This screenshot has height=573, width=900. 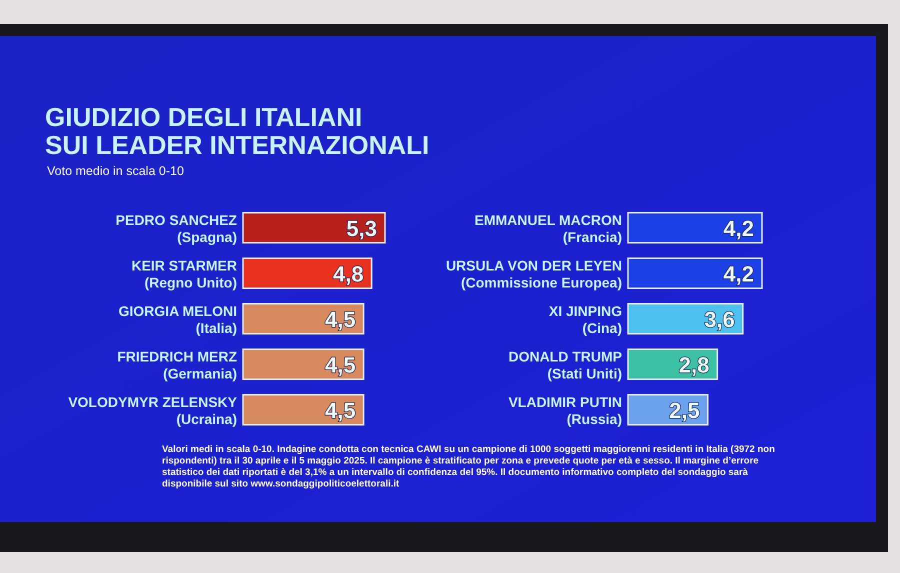 I want to click on y-tick-label: VOLODYMYR ZELENSKY (Ucraina), so click(x=153, y=410).